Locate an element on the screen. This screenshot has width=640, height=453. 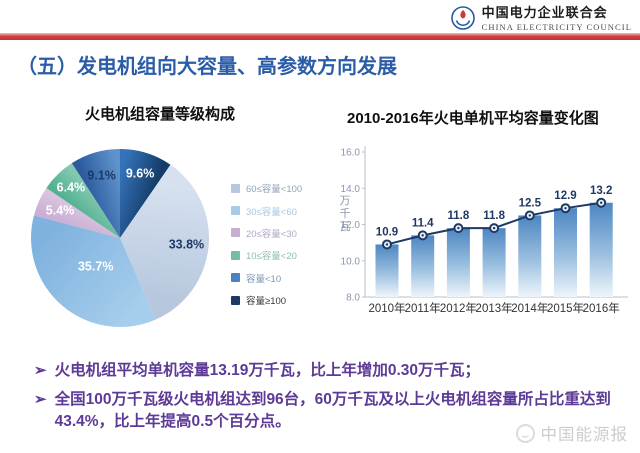
y-tick-label: 8.0 is located at coordinates (353, 298).